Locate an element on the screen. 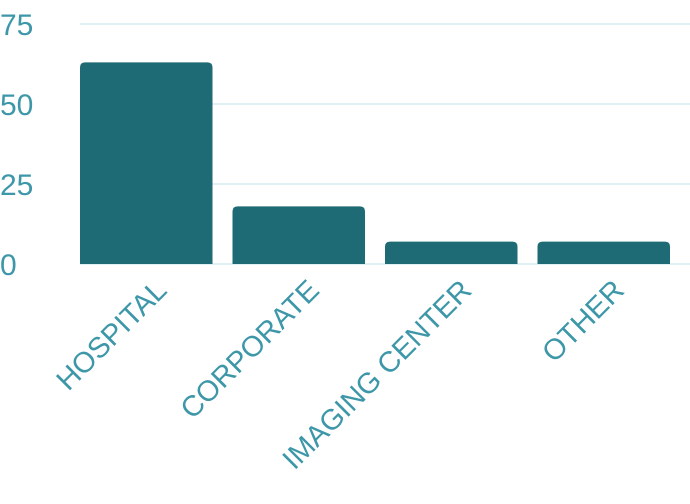  y-tick-label: 75 is located at coordinates (16, 25).